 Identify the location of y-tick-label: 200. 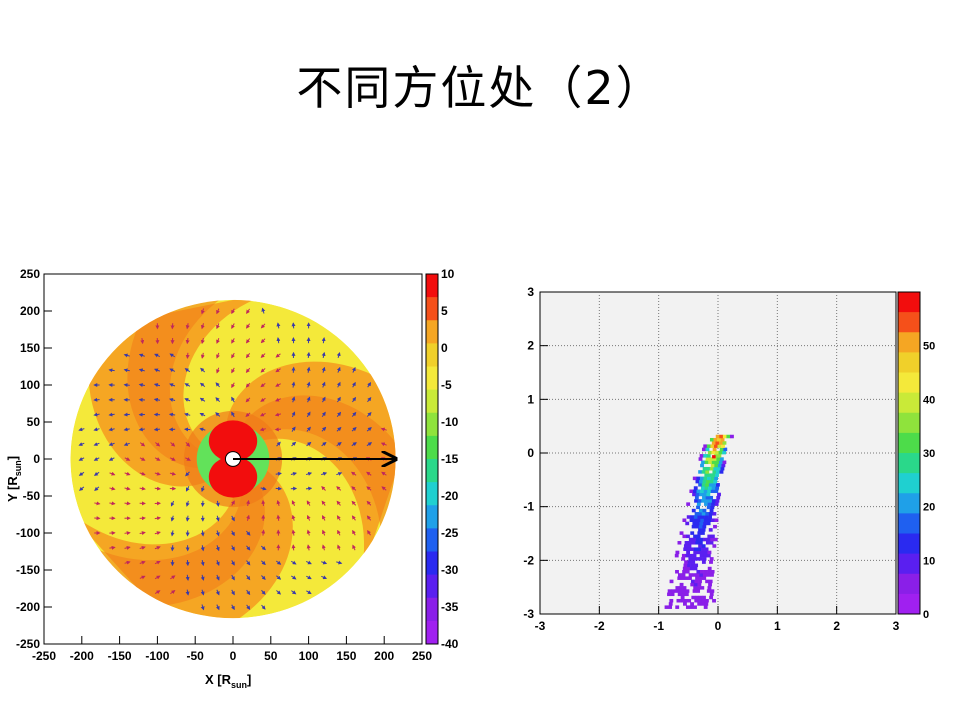
(30, 311).